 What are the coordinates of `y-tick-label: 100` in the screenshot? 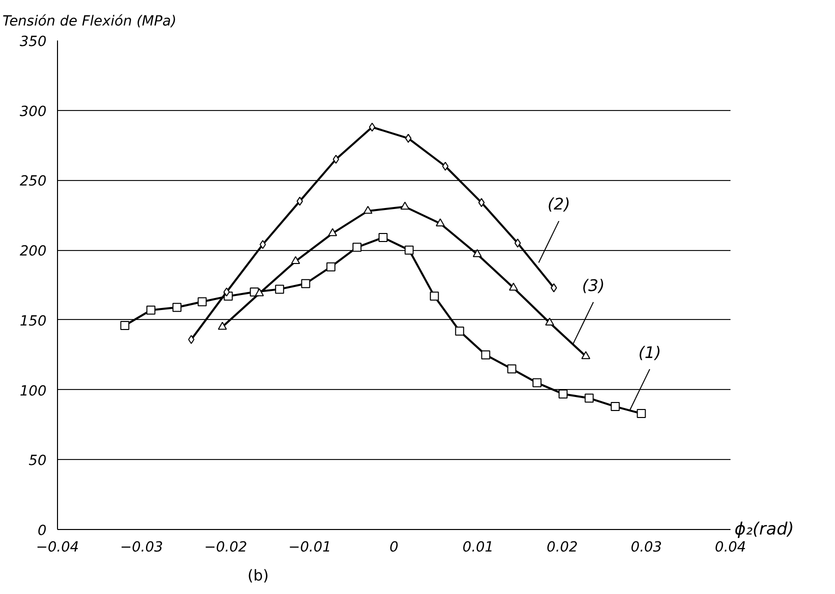 It's located at (33, 391).